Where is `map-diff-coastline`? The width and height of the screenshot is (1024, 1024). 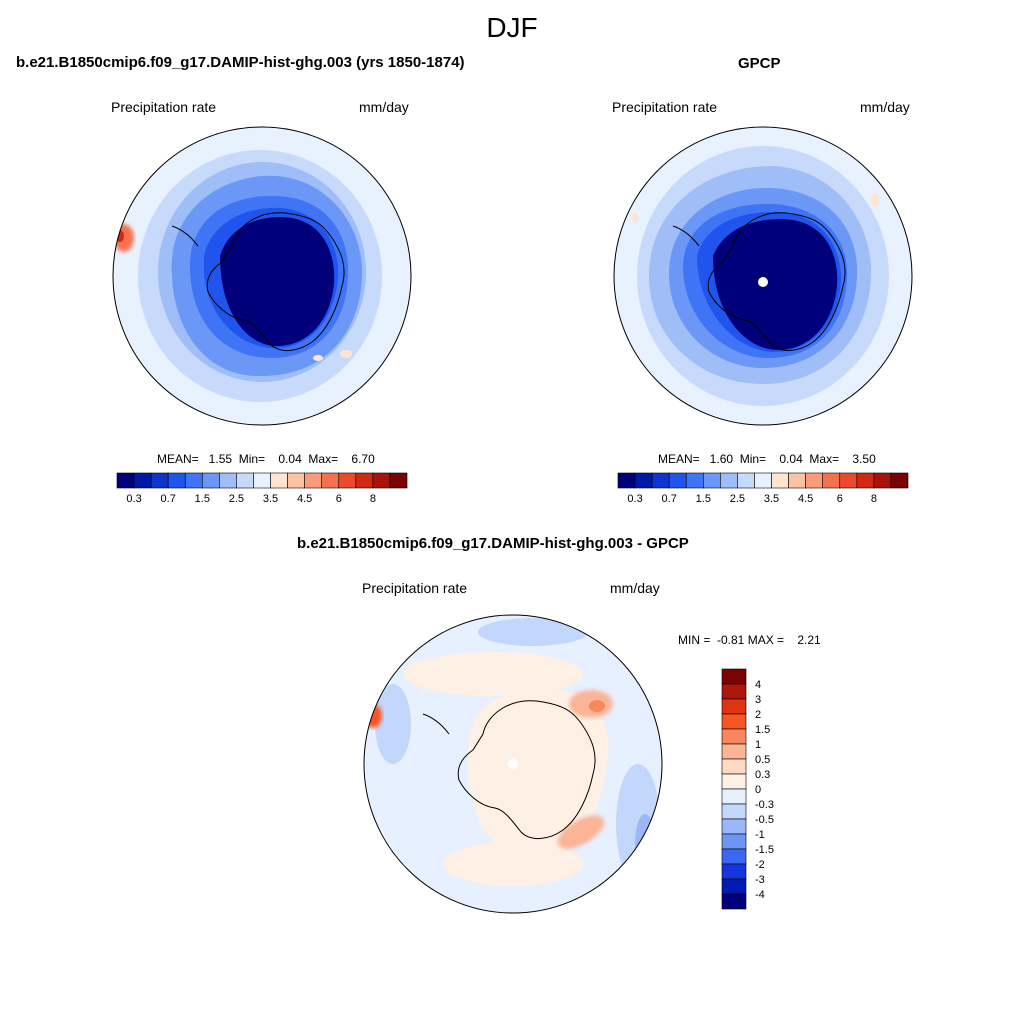
map-diff-coastline is located at coordinates (509, 769).